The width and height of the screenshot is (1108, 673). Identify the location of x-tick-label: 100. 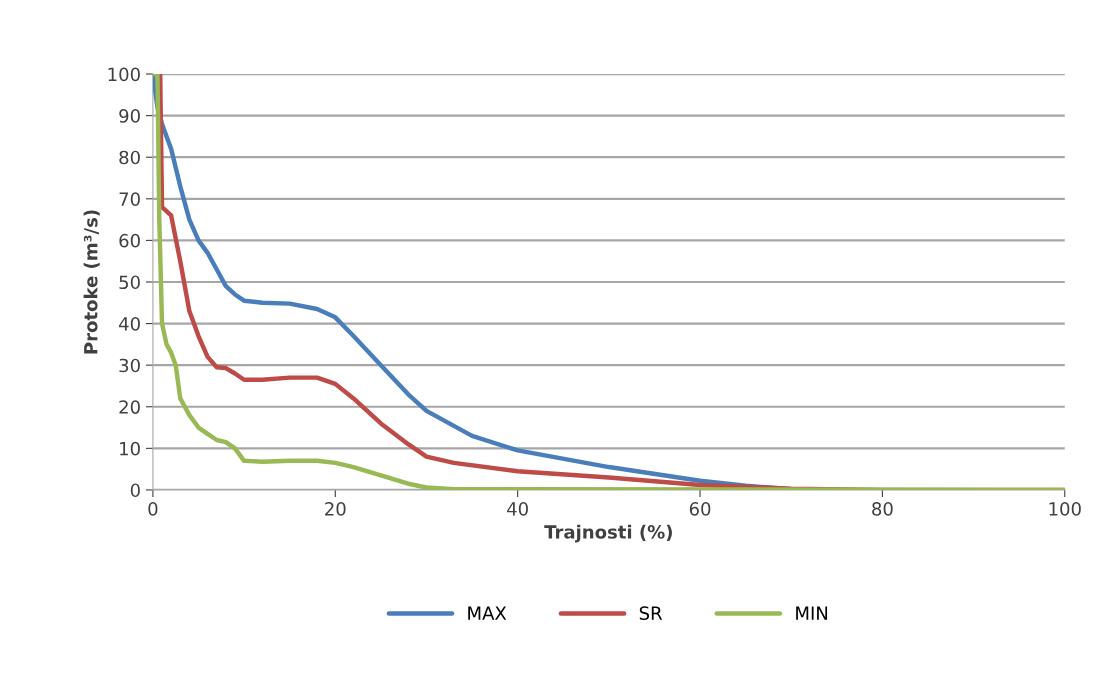
(1065, 509).